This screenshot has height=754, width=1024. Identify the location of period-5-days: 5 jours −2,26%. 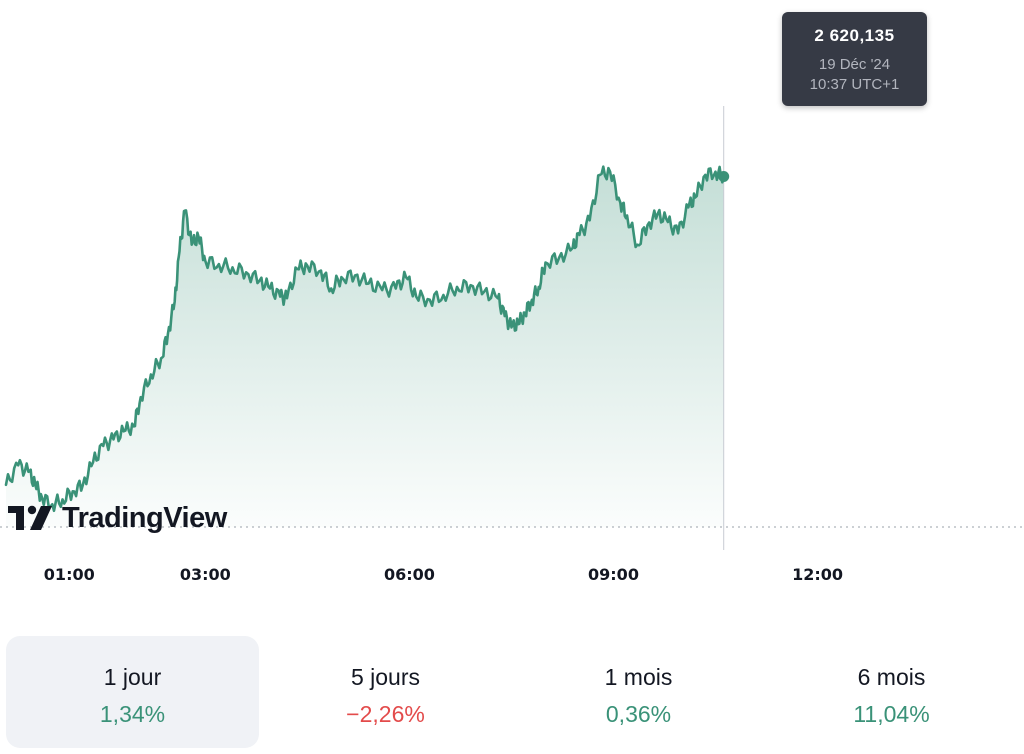
(385, 692).